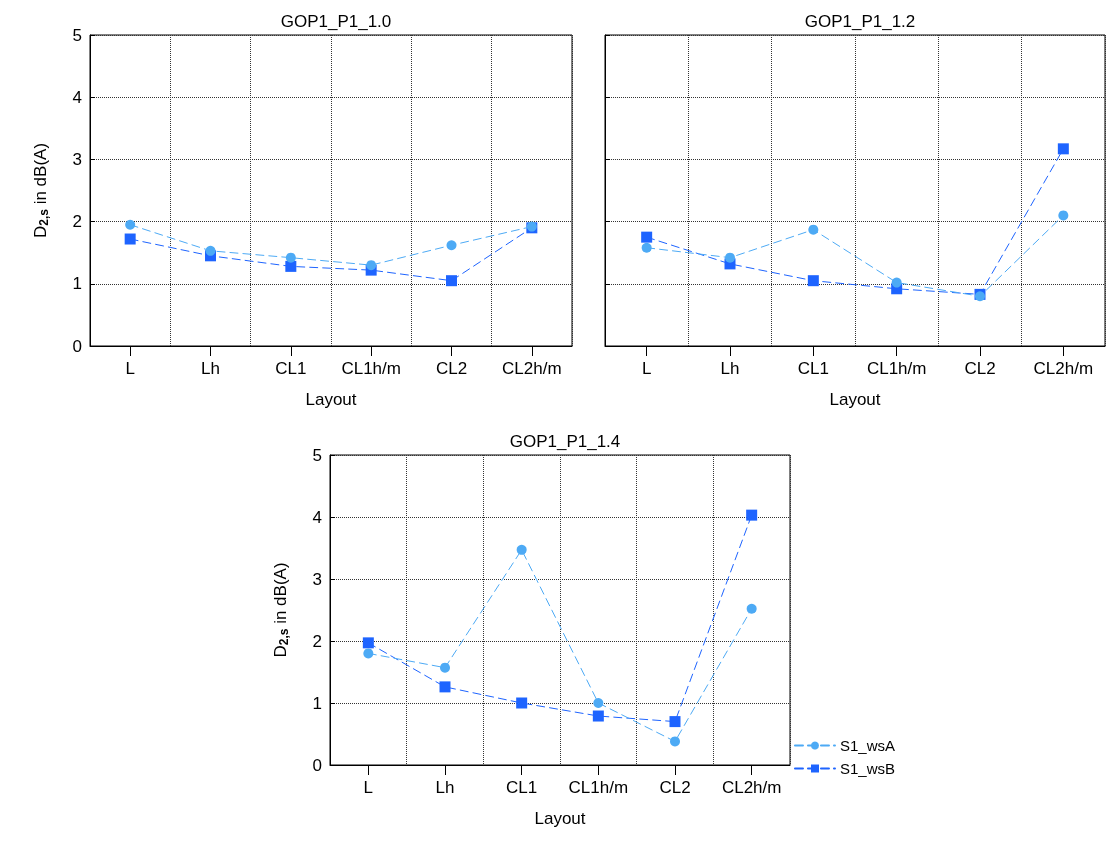  Describe the element at coordinates (867, 768) in the screenshot. I see `legend-label: S1_wsB` at that location.